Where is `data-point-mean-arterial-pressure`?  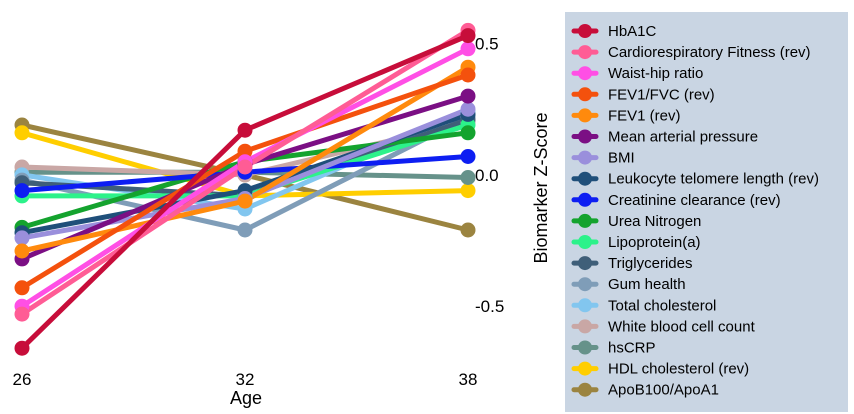 data-point-mean-arterial-pressure is located at coordinates (468, 96).